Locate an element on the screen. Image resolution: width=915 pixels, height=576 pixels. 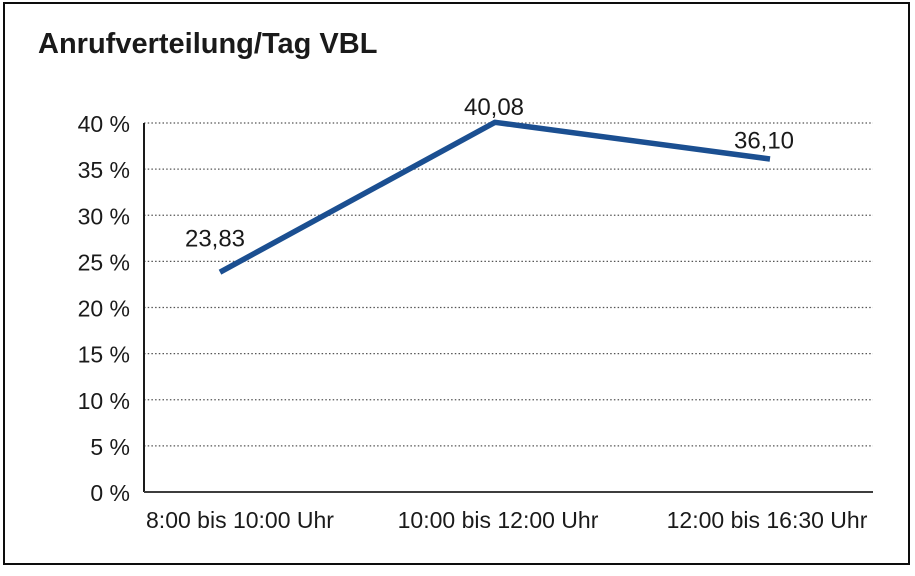
y-tick-label: 15 % is located at coordinates (104, 355).